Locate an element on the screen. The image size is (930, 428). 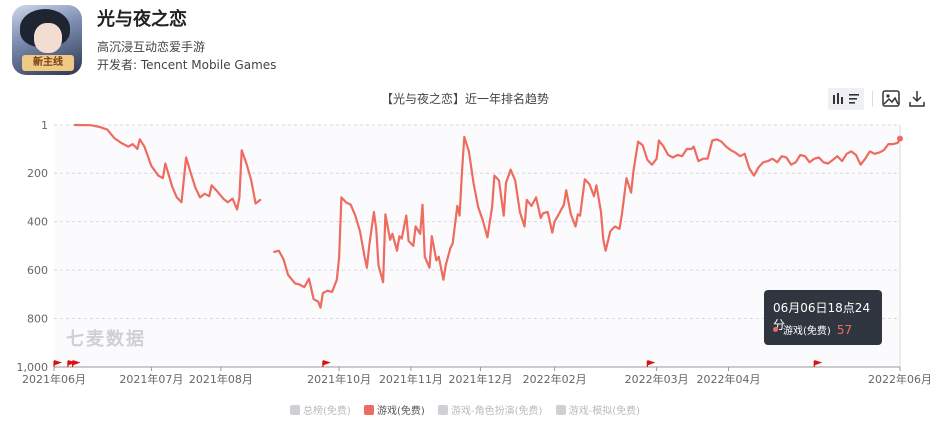
chart-type-toggle is located at coordinates (846, 99).